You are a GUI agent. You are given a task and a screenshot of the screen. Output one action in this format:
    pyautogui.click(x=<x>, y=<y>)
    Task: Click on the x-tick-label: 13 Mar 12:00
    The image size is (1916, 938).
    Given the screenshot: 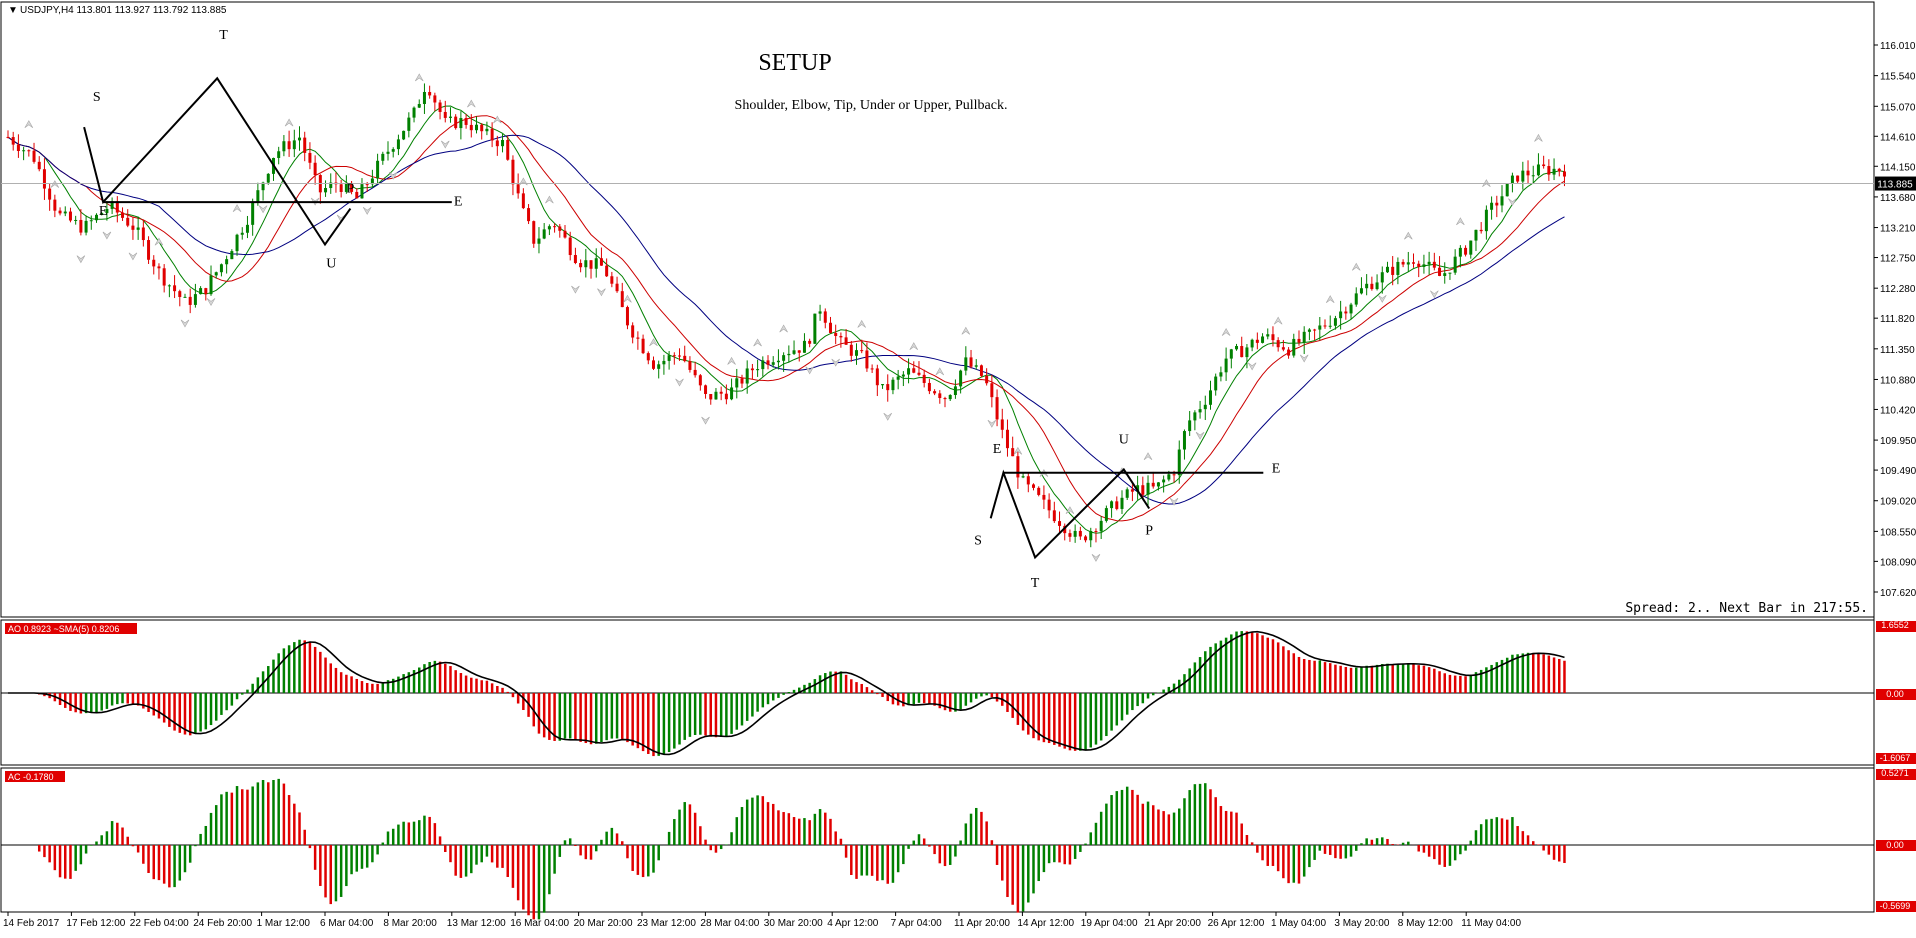 What is the action you would take?
    pyautogui.click(x=476, y=923)
    